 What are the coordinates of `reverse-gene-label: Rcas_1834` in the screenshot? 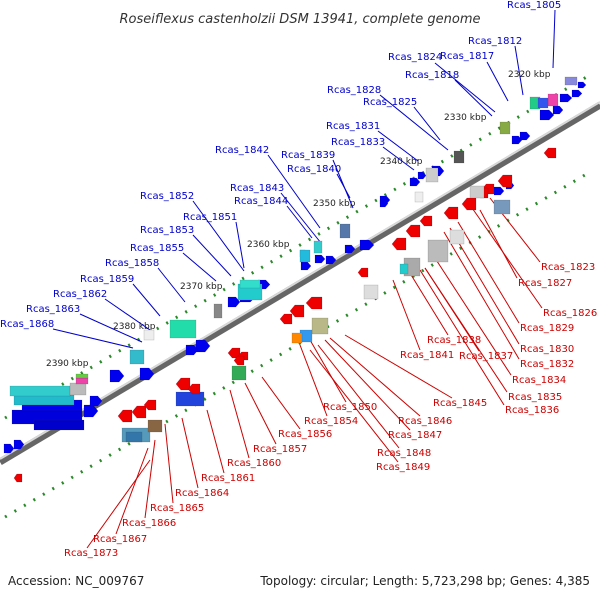 It's located at (539, 380).